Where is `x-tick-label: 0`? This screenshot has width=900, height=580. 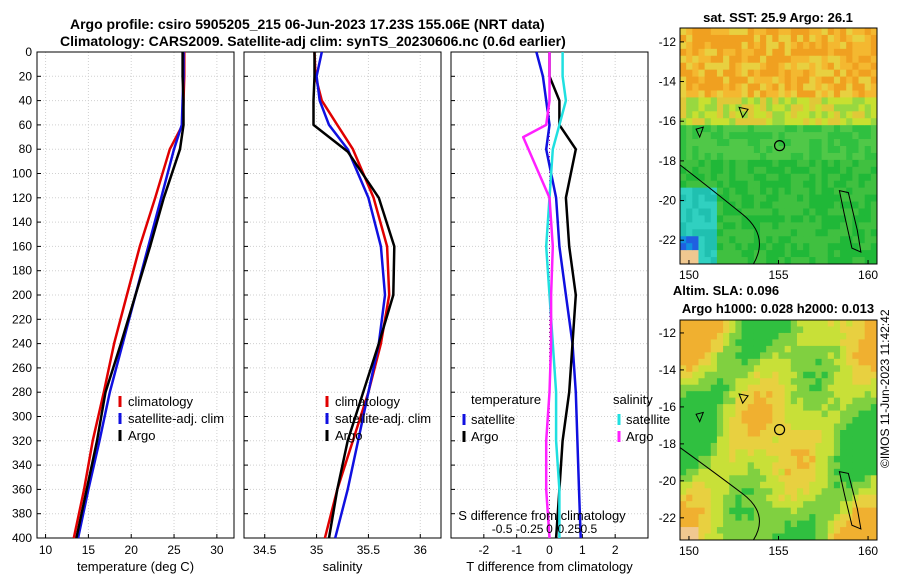 x-tick-label: 0 is located at coordinates (549, 550).